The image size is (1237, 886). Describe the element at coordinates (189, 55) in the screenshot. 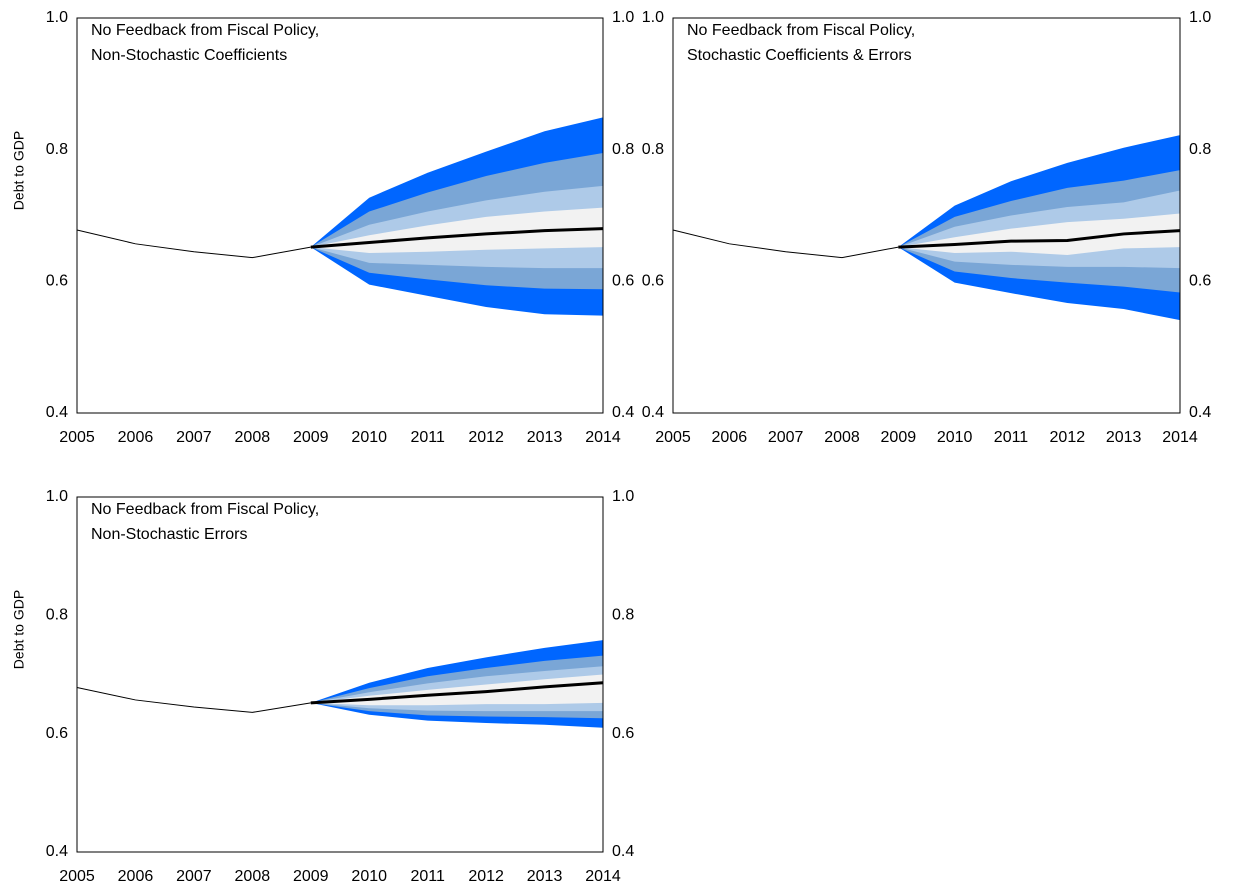

I see `panel-title: Non-Stochastic Coefficients` at that location.